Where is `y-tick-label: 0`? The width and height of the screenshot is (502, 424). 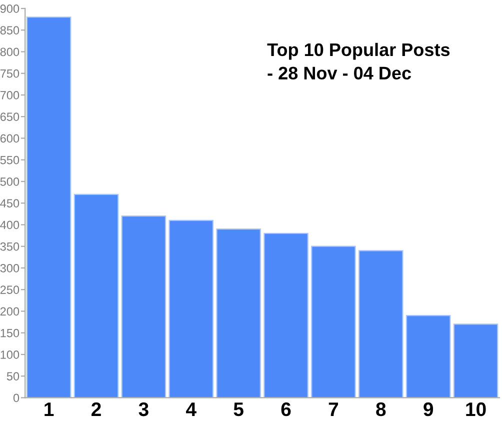 y-tick-label: 0 is located at coordinates (16, 398).